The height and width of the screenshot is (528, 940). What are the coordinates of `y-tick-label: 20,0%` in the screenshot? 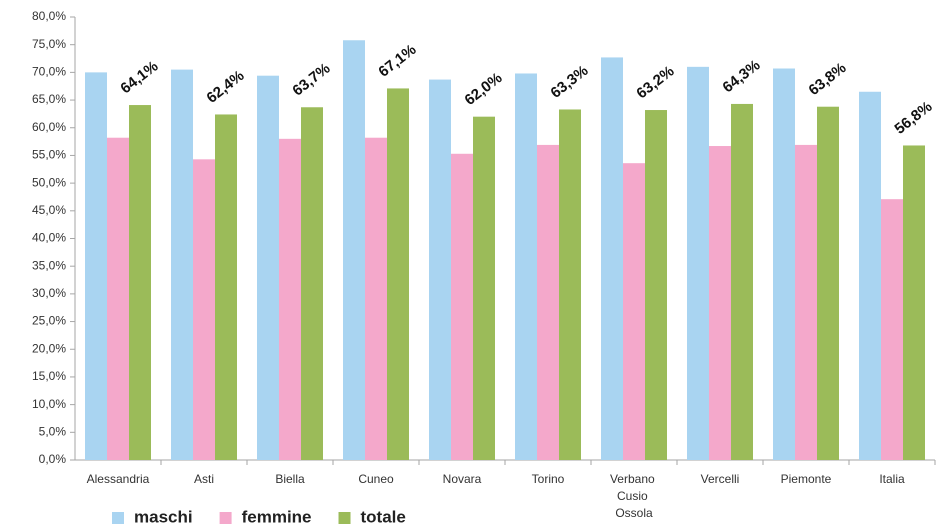 It's located at (49, 348).